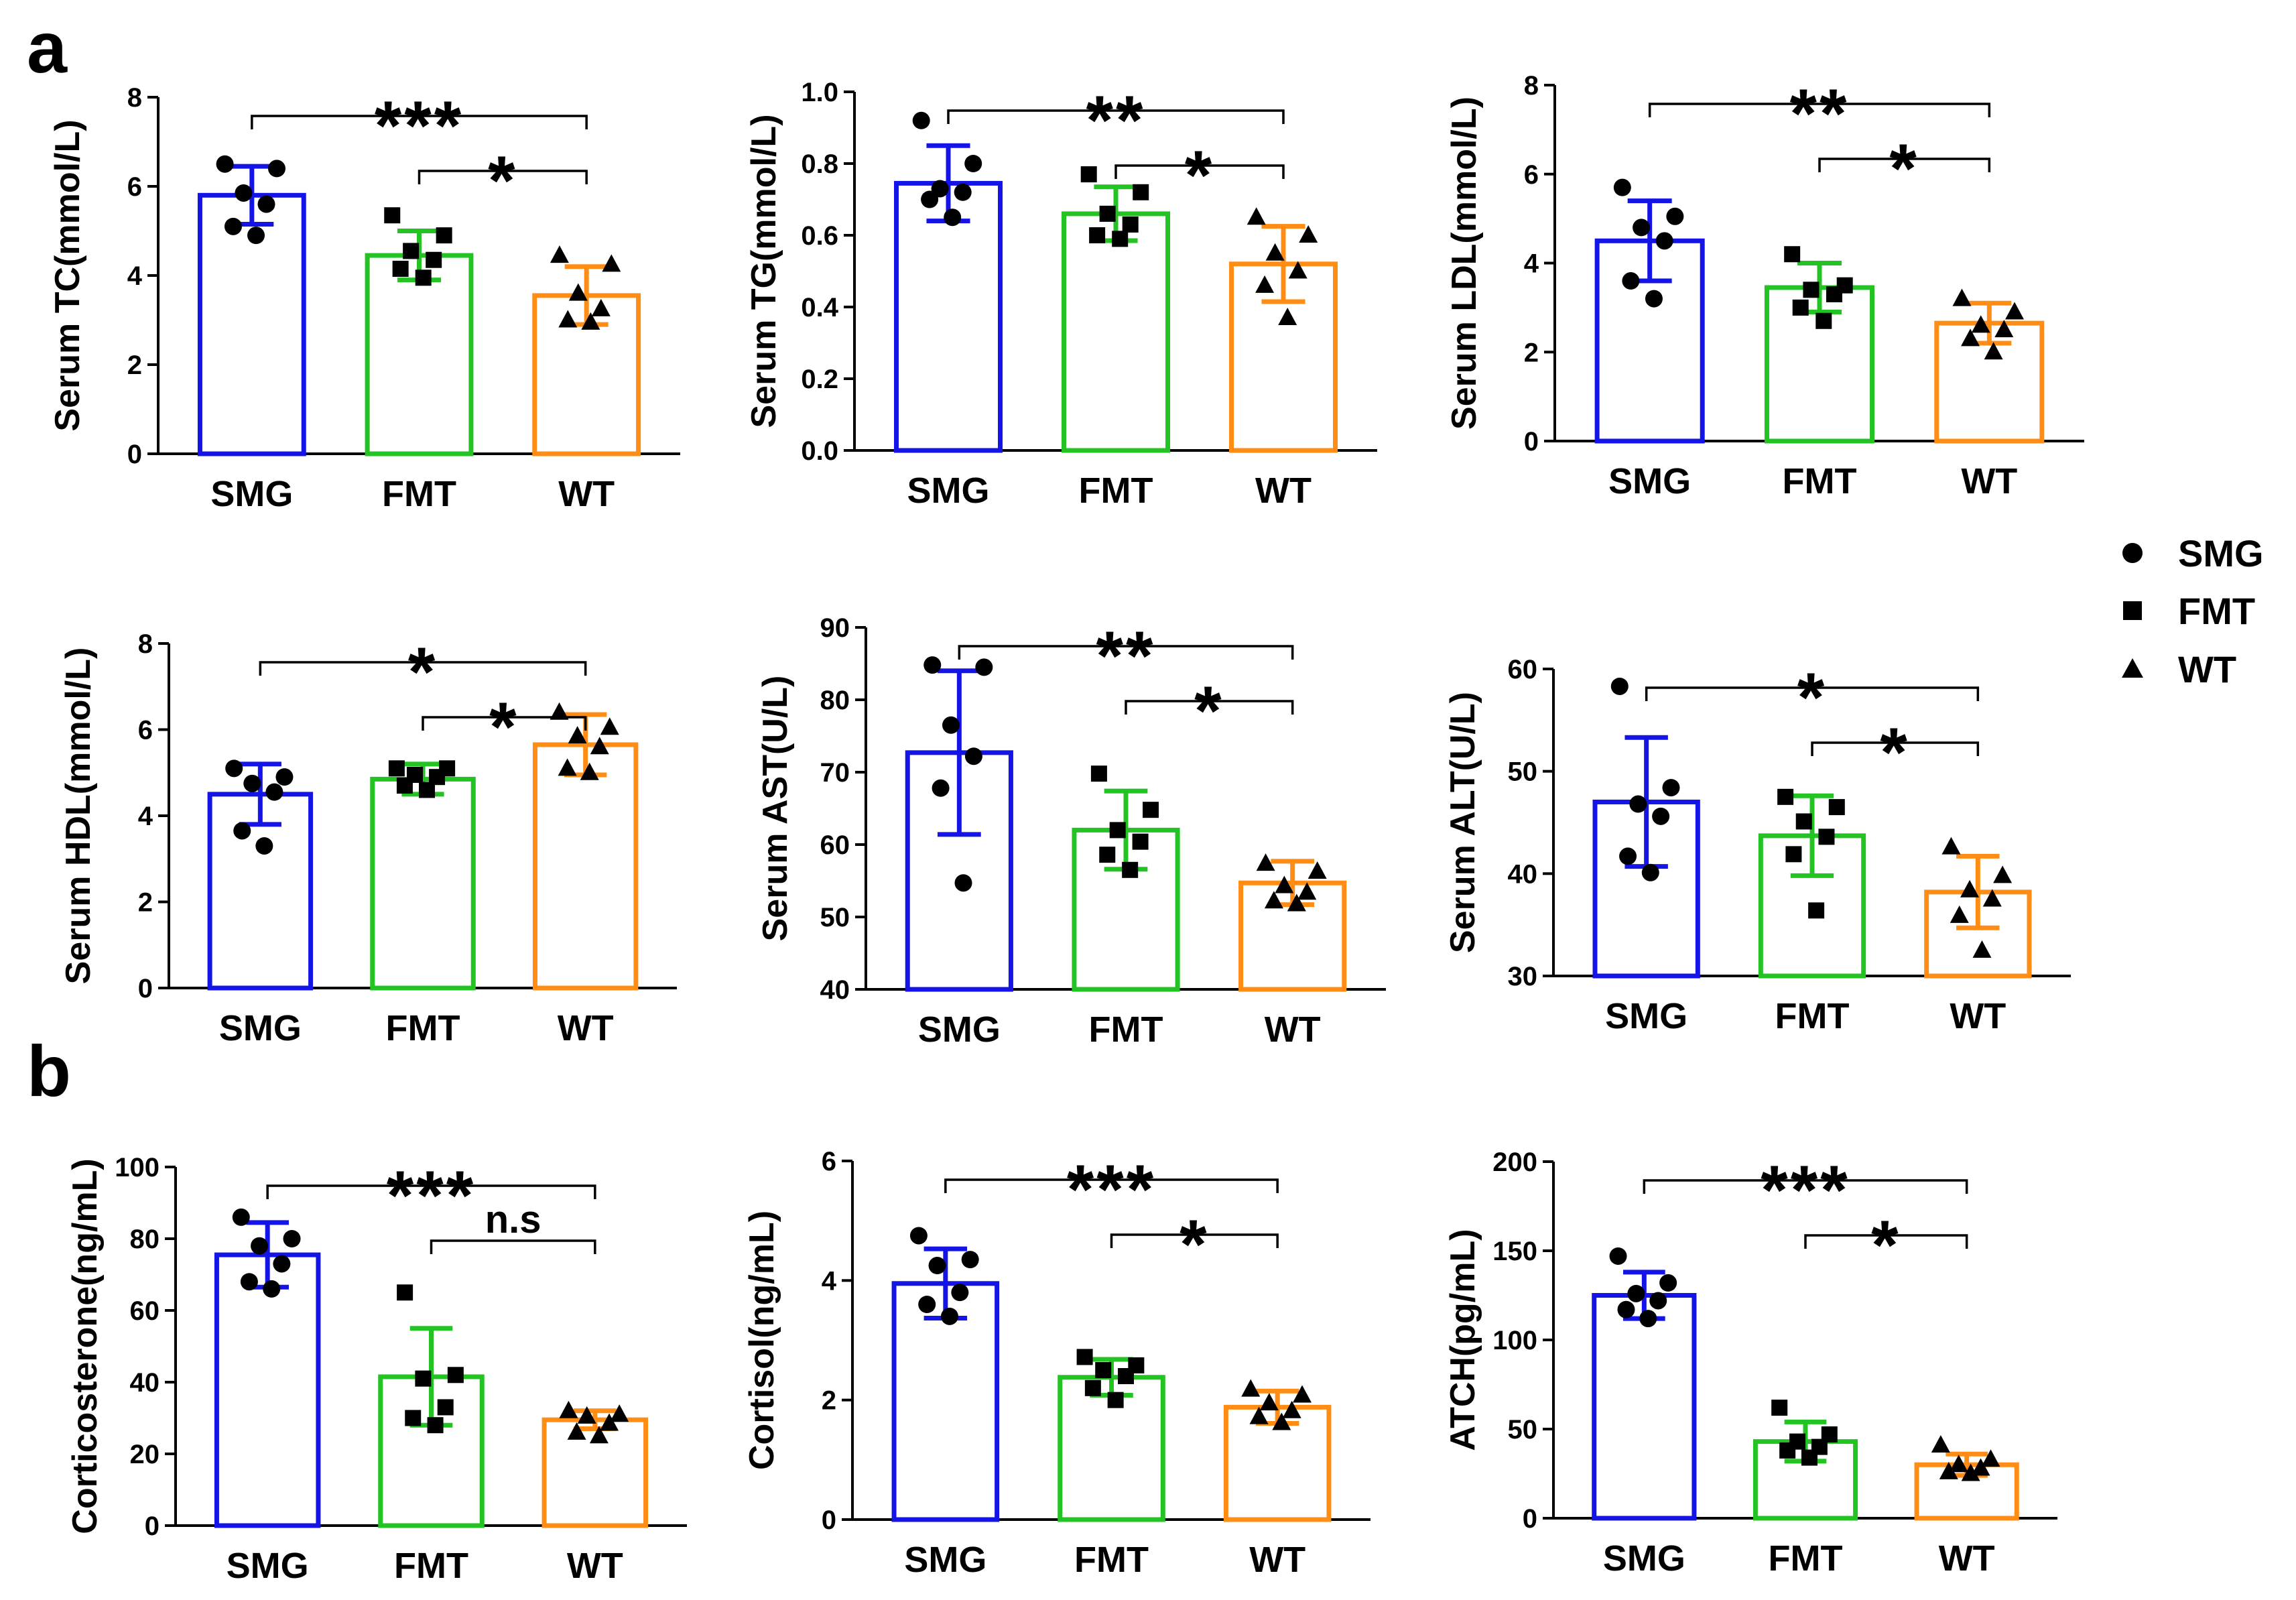  Describe the element at coordinates (586, 494) in the screenshot. I see `x-tick-label-wt: WT` at that location.